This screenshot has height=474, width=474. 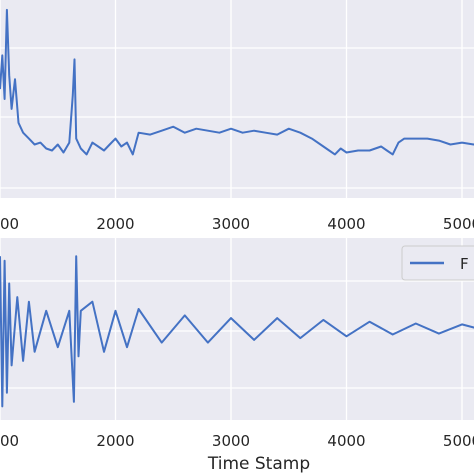 What do you see at coordinates (115, 224) in the screenshot?
I see `top-x-tick-label: 2000` at bounding box center [115, 224].